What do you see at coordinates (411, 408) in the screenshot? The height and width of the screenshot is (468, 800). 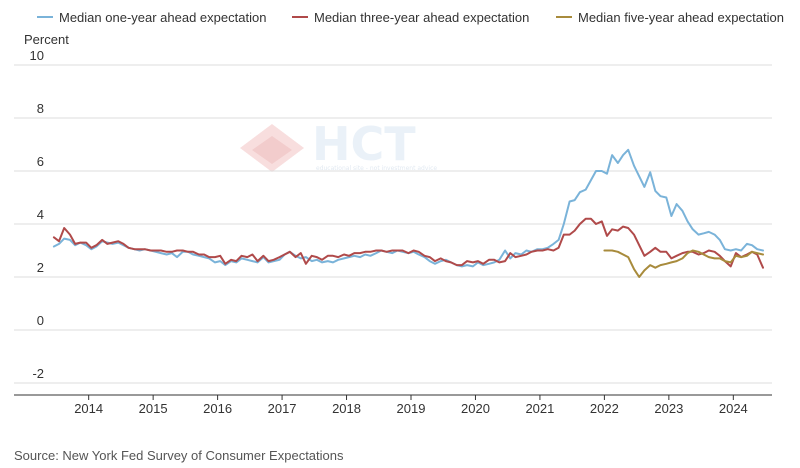 I see `x-tick-label: 2019` at bounding box center [411, 408].